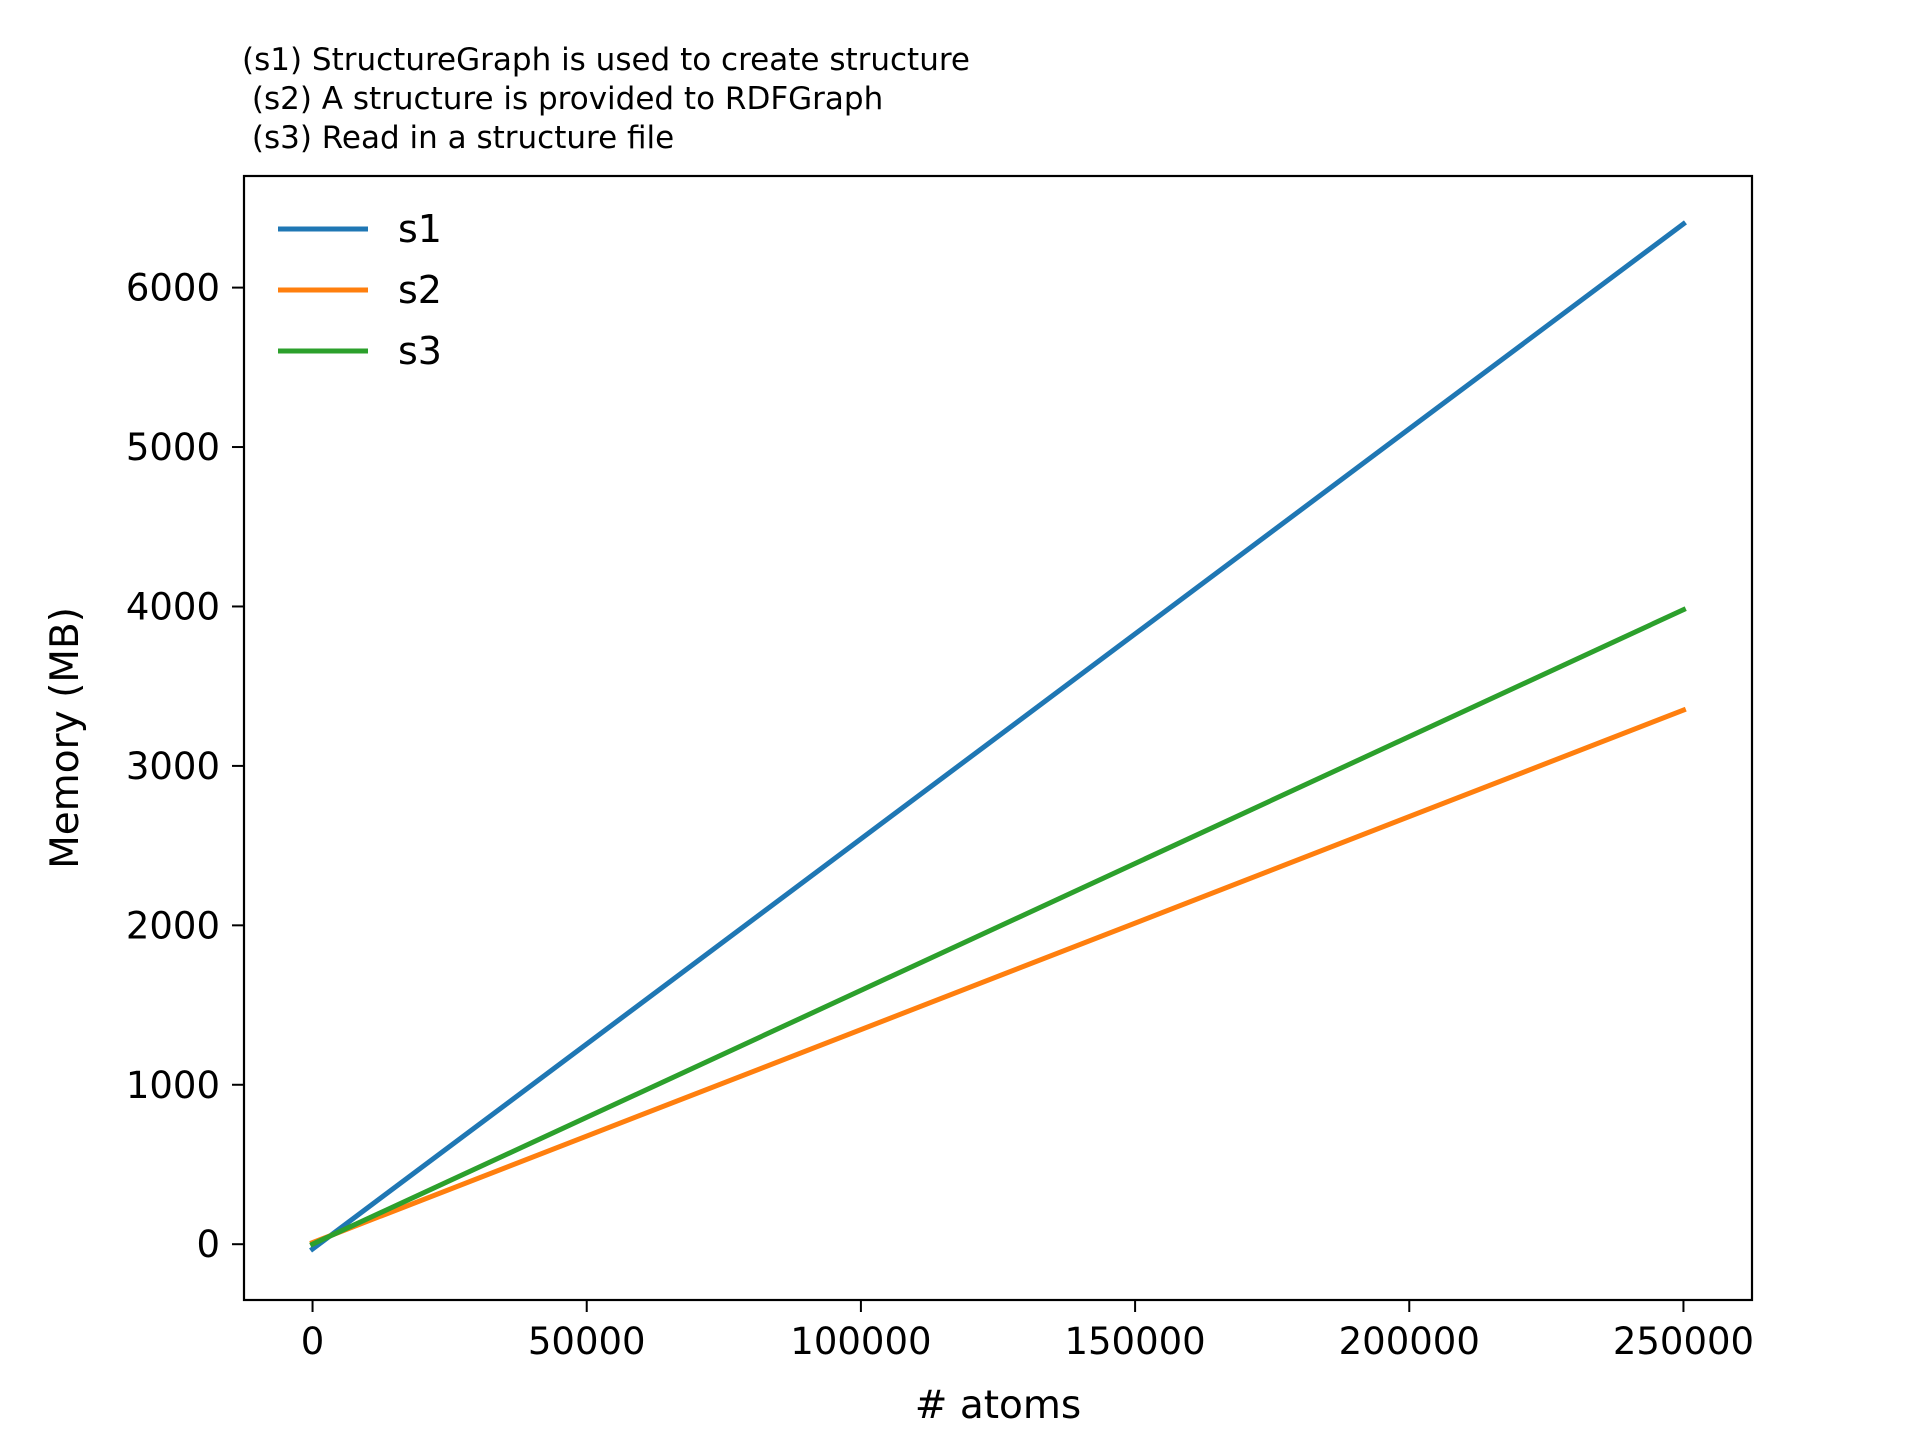 This screenshot has width=1920, height=1440. I want to click on x-tick-label: 200000, so click(1409, 1341).